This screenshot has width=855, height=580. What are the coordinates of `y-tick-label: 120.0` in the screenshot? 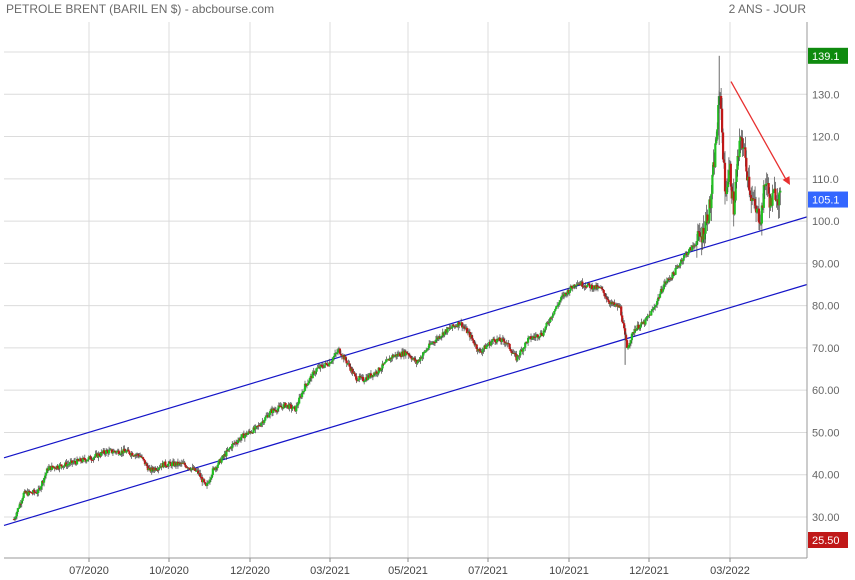 It's located at (826, 138).